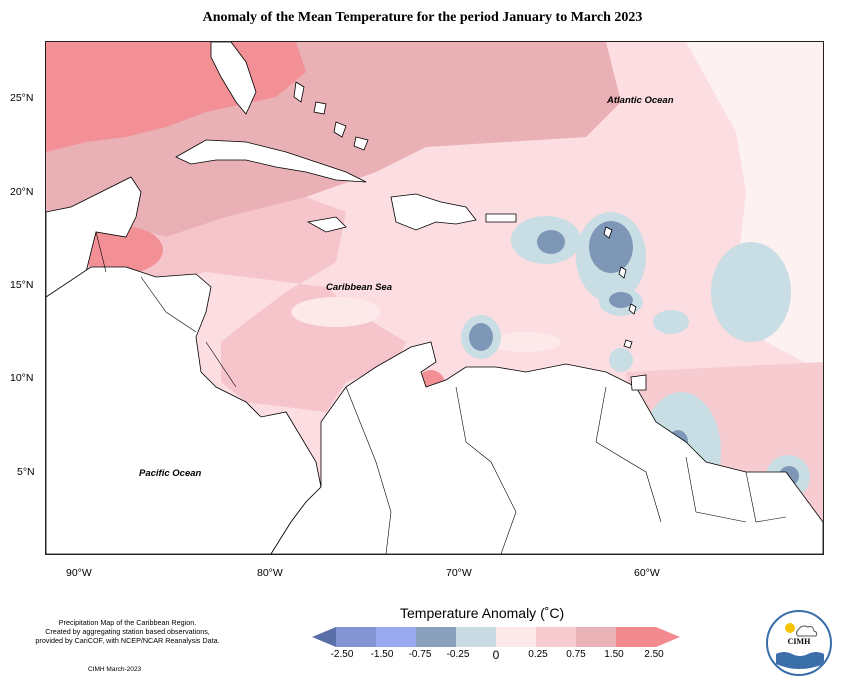  What do you see at coordinates (336, 312) in the screenshot?
I see `anomaly-field-caribbean-light` at bounding box center [336, 312].